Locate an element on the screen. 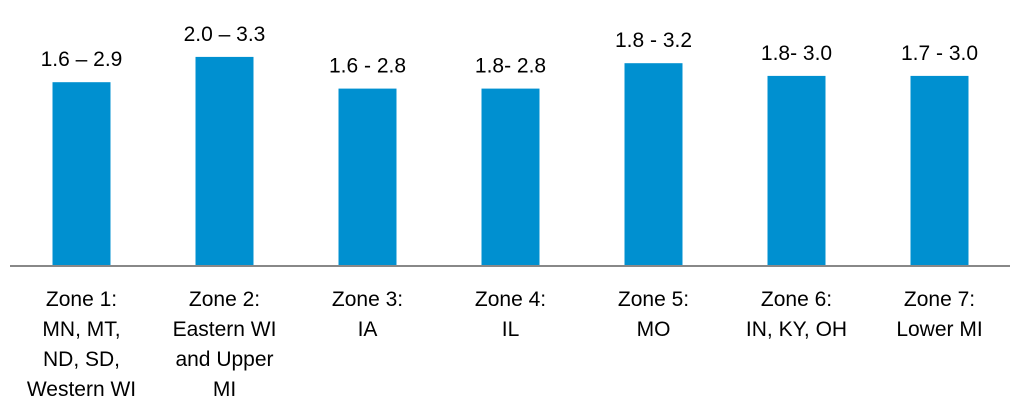  x-tick-label-zone-1: Zone 1: MN, MT, ND, SD, Western WI is located at coordinates (81, 344).